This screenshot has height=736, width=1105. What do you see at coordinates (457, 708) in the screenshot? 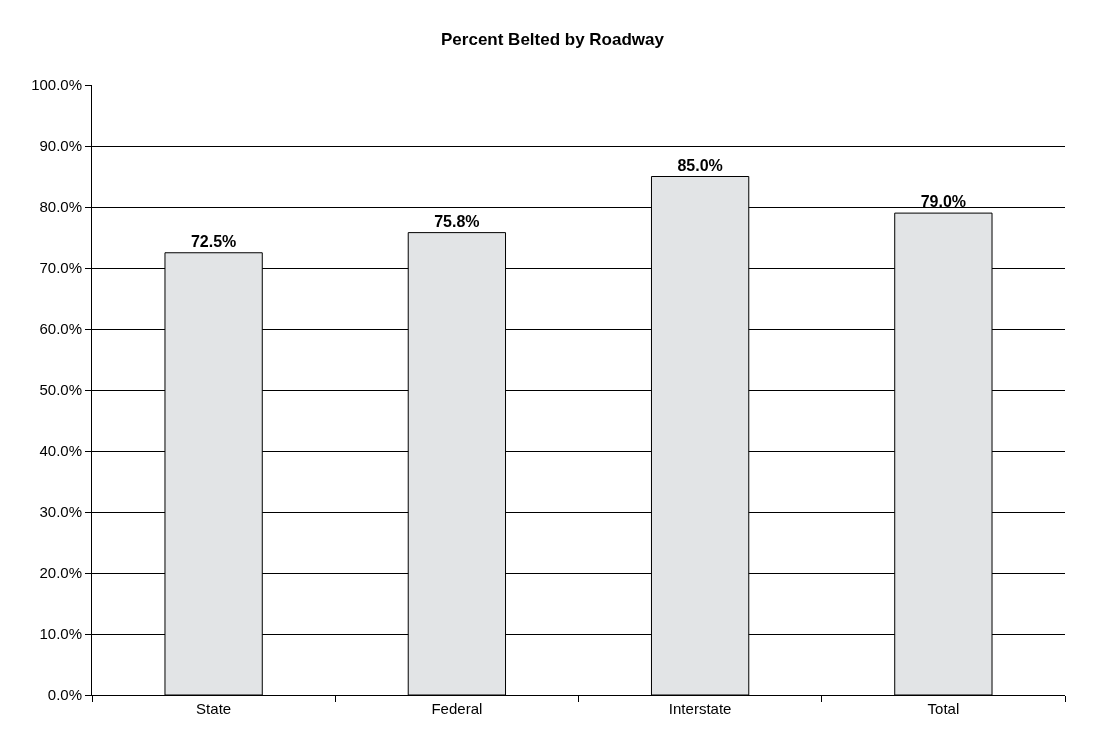
I see `x-tick-label: Federal` at bounding box center [457, 708].